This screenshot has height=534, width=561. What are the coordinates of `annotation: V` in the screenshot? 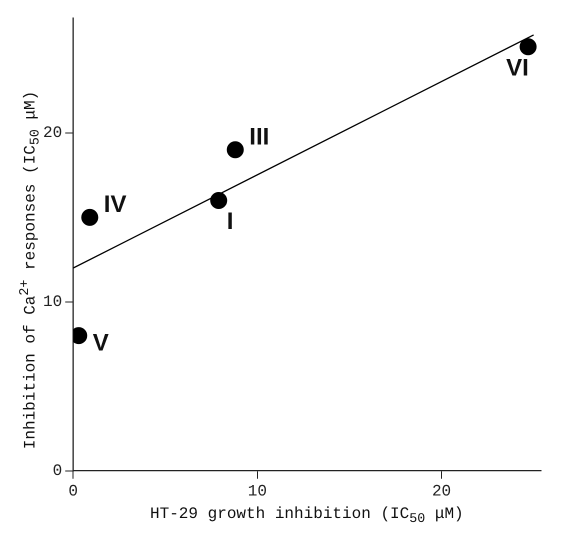 It's located at (100, 342).